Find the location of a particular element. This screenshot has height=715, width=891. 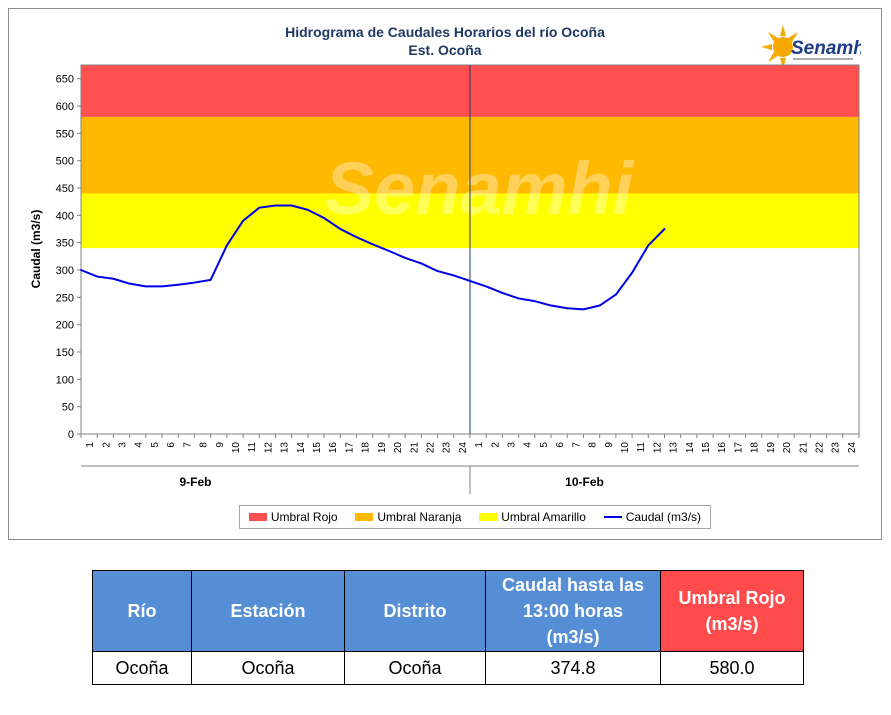

legend-item-caudal: Caudal (m3/s) is located at coordinates (652, 517).